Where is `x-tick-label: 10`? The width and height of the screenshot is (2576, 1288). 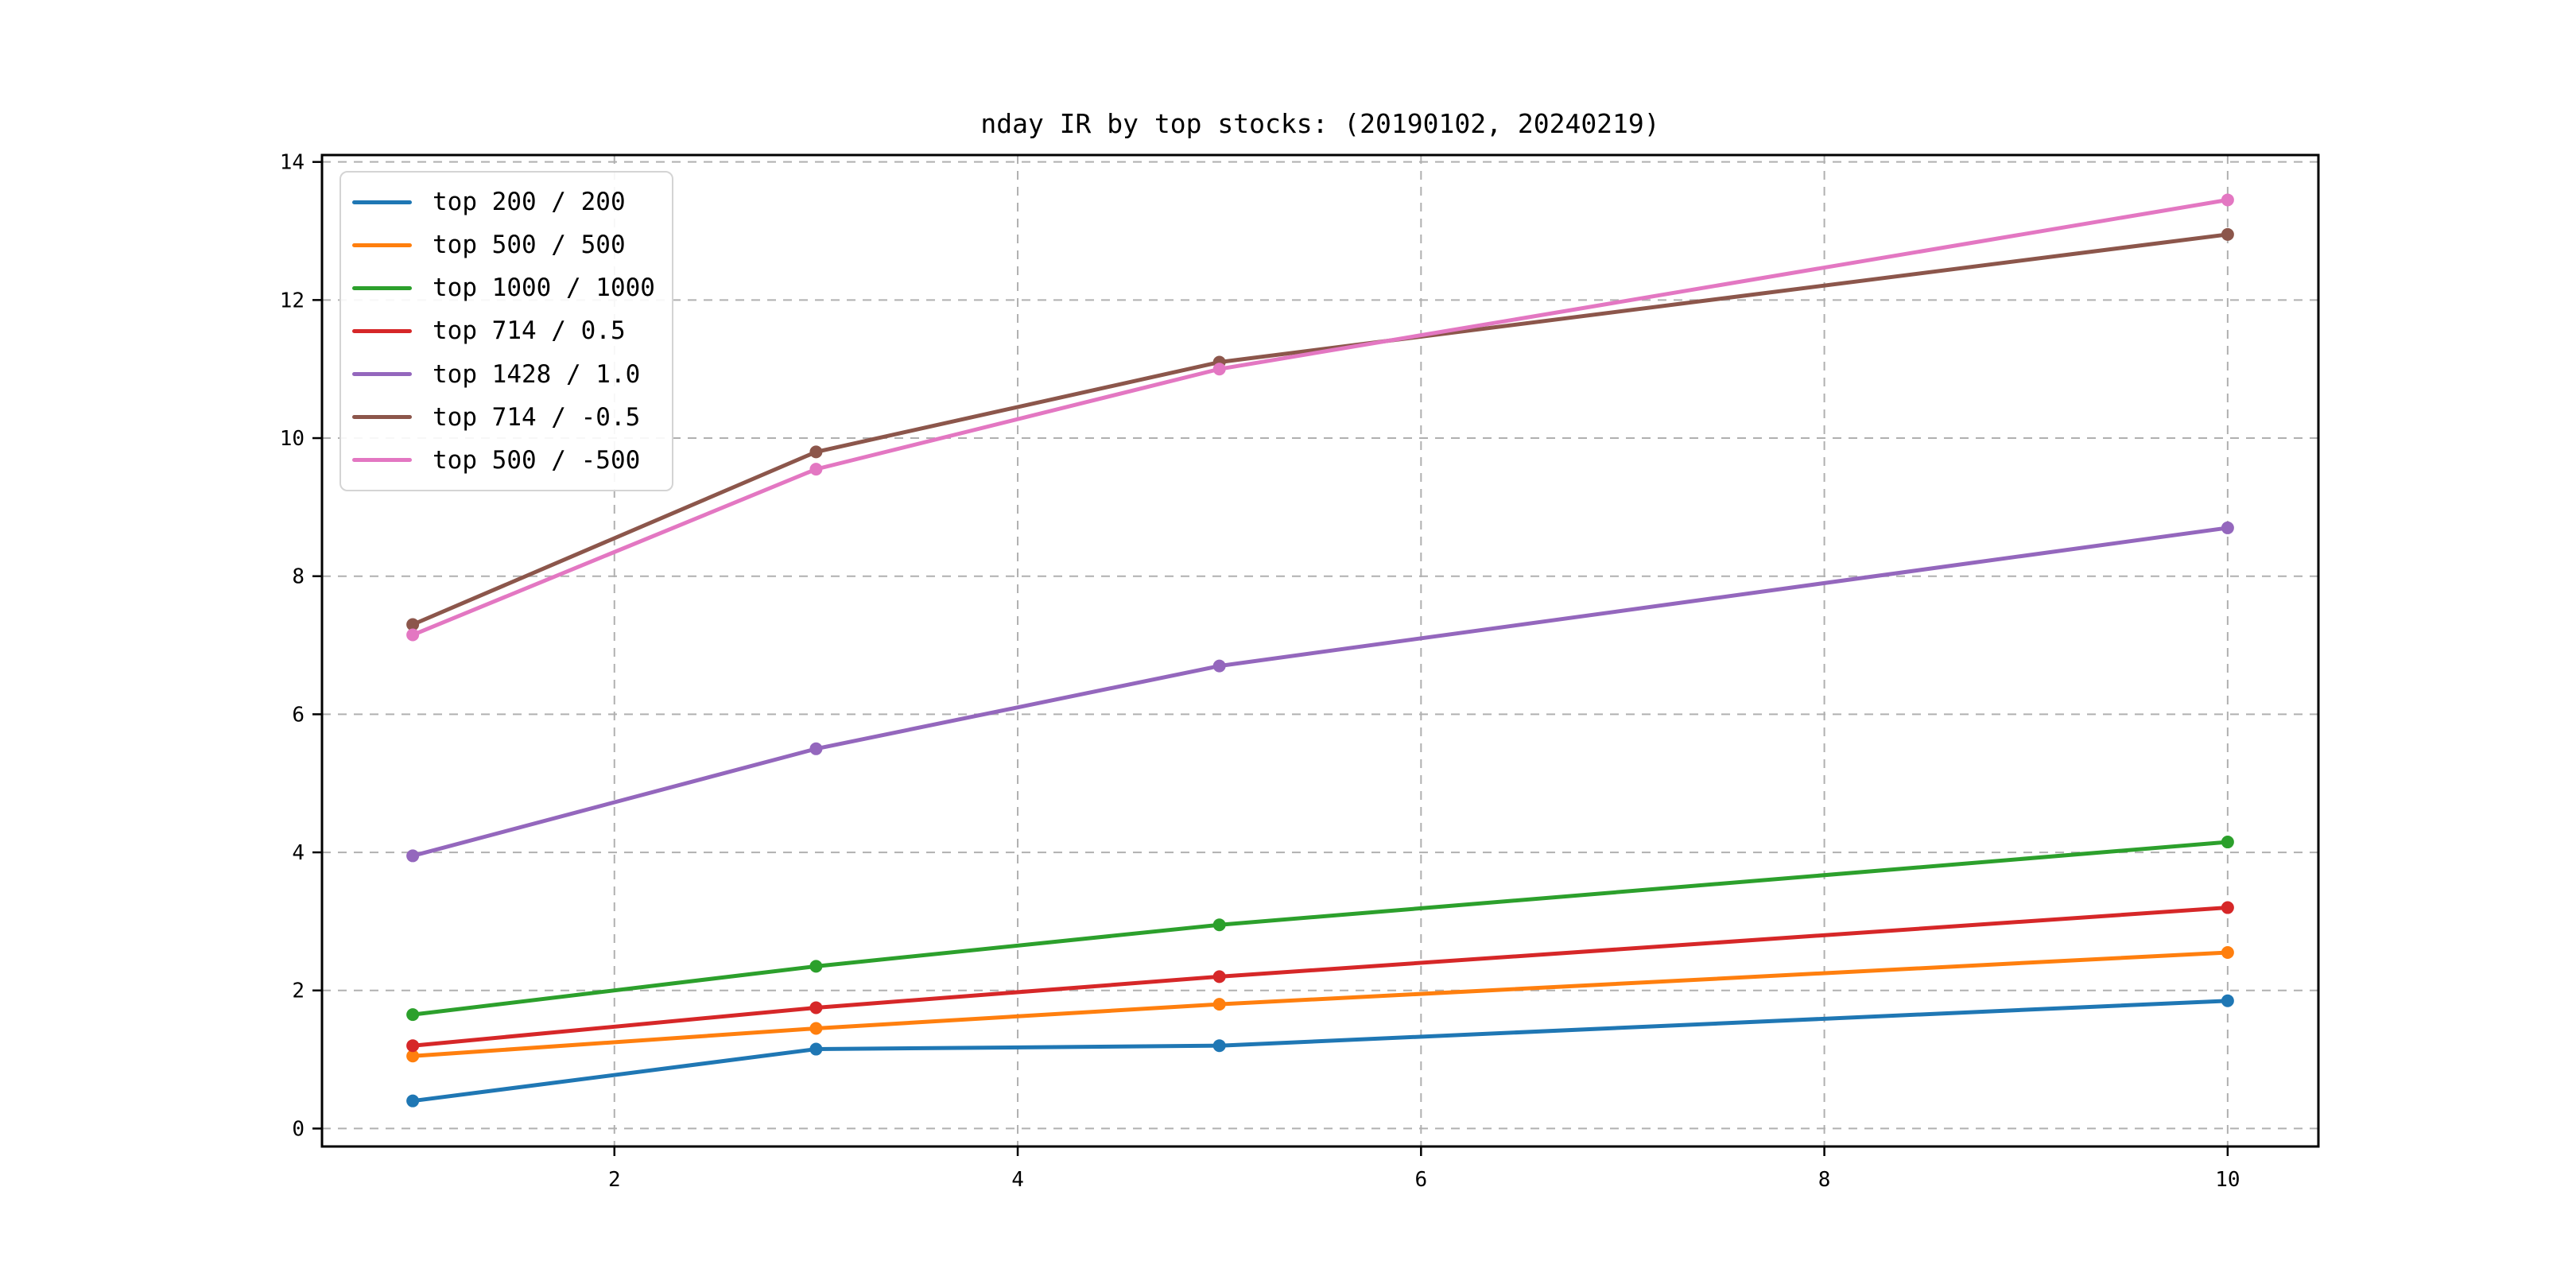 x-tick-label: 10 is located at coordinates (2228, 1180).